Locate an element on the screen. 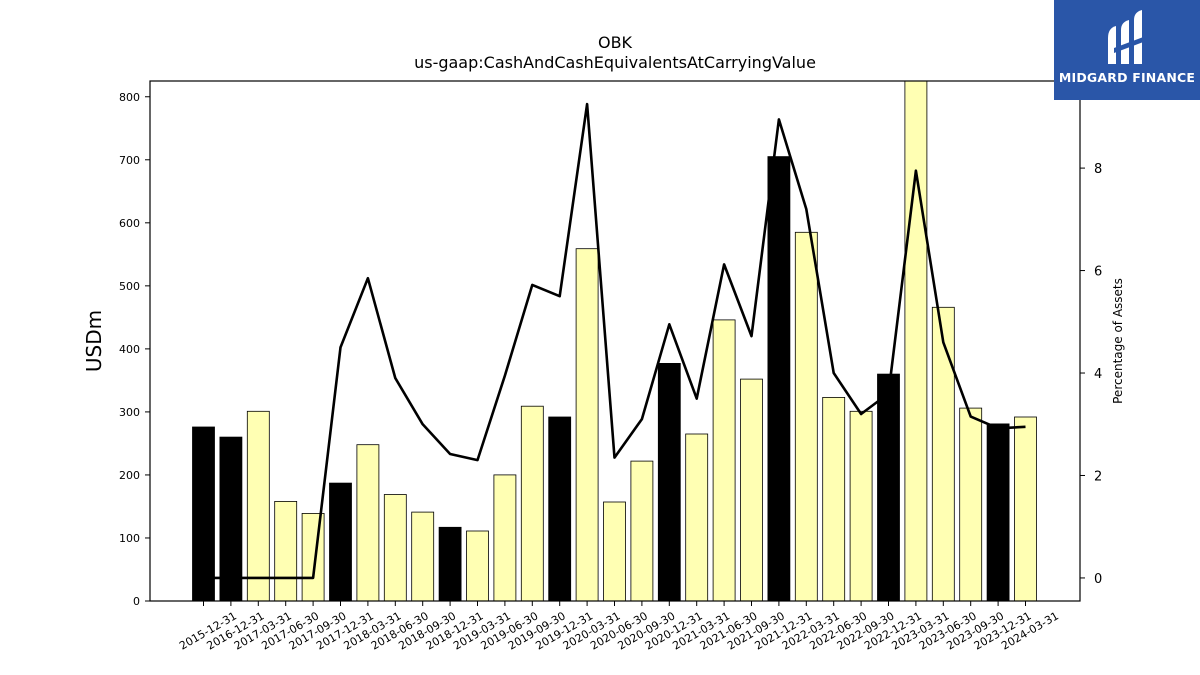 Image resolution: width=1200 pixels, height=675 pixels. logo-mark-icon is located at coordinates (1127, 37).